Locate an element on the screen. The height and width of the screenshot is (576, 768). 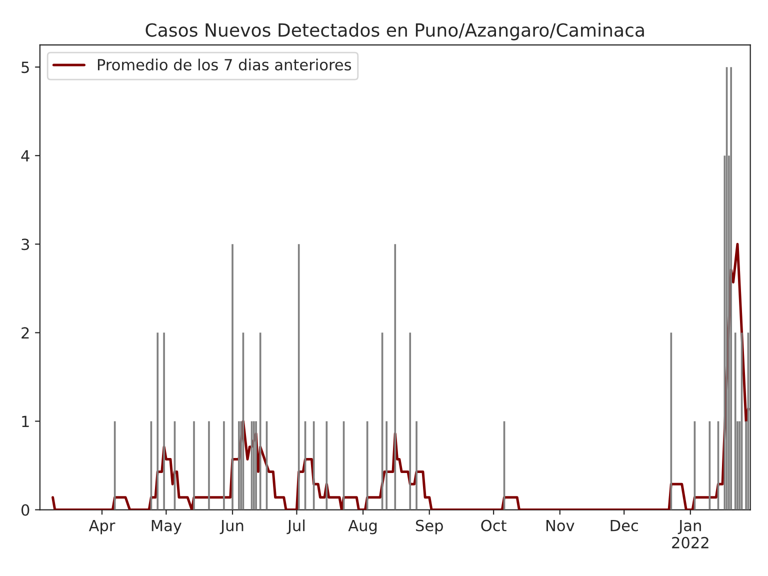
x-tick-label: Nov is located at coordinates (560, 526).